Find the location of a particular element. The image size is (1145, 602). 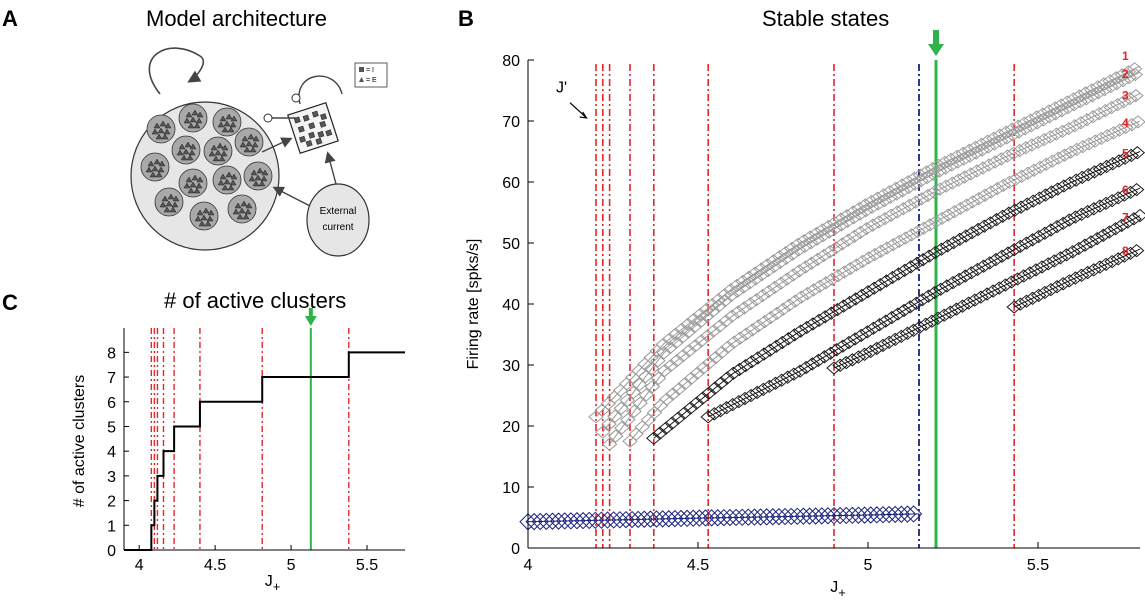

y-axis-label: Firing rate [spks/s] is located at coordinates (473, 304).